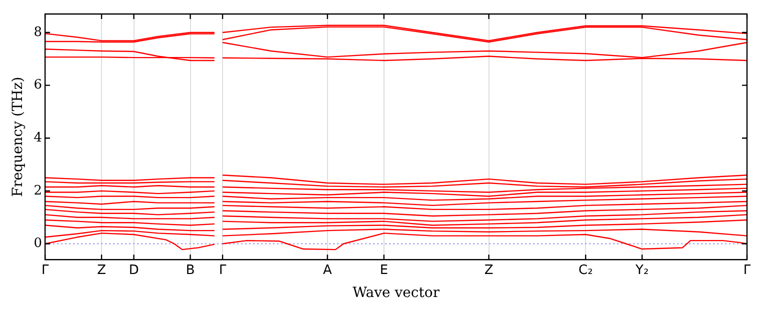  Describe the element at coordinates (133, 270) in the screenshot. I see `x-tick-label: D` at that location.